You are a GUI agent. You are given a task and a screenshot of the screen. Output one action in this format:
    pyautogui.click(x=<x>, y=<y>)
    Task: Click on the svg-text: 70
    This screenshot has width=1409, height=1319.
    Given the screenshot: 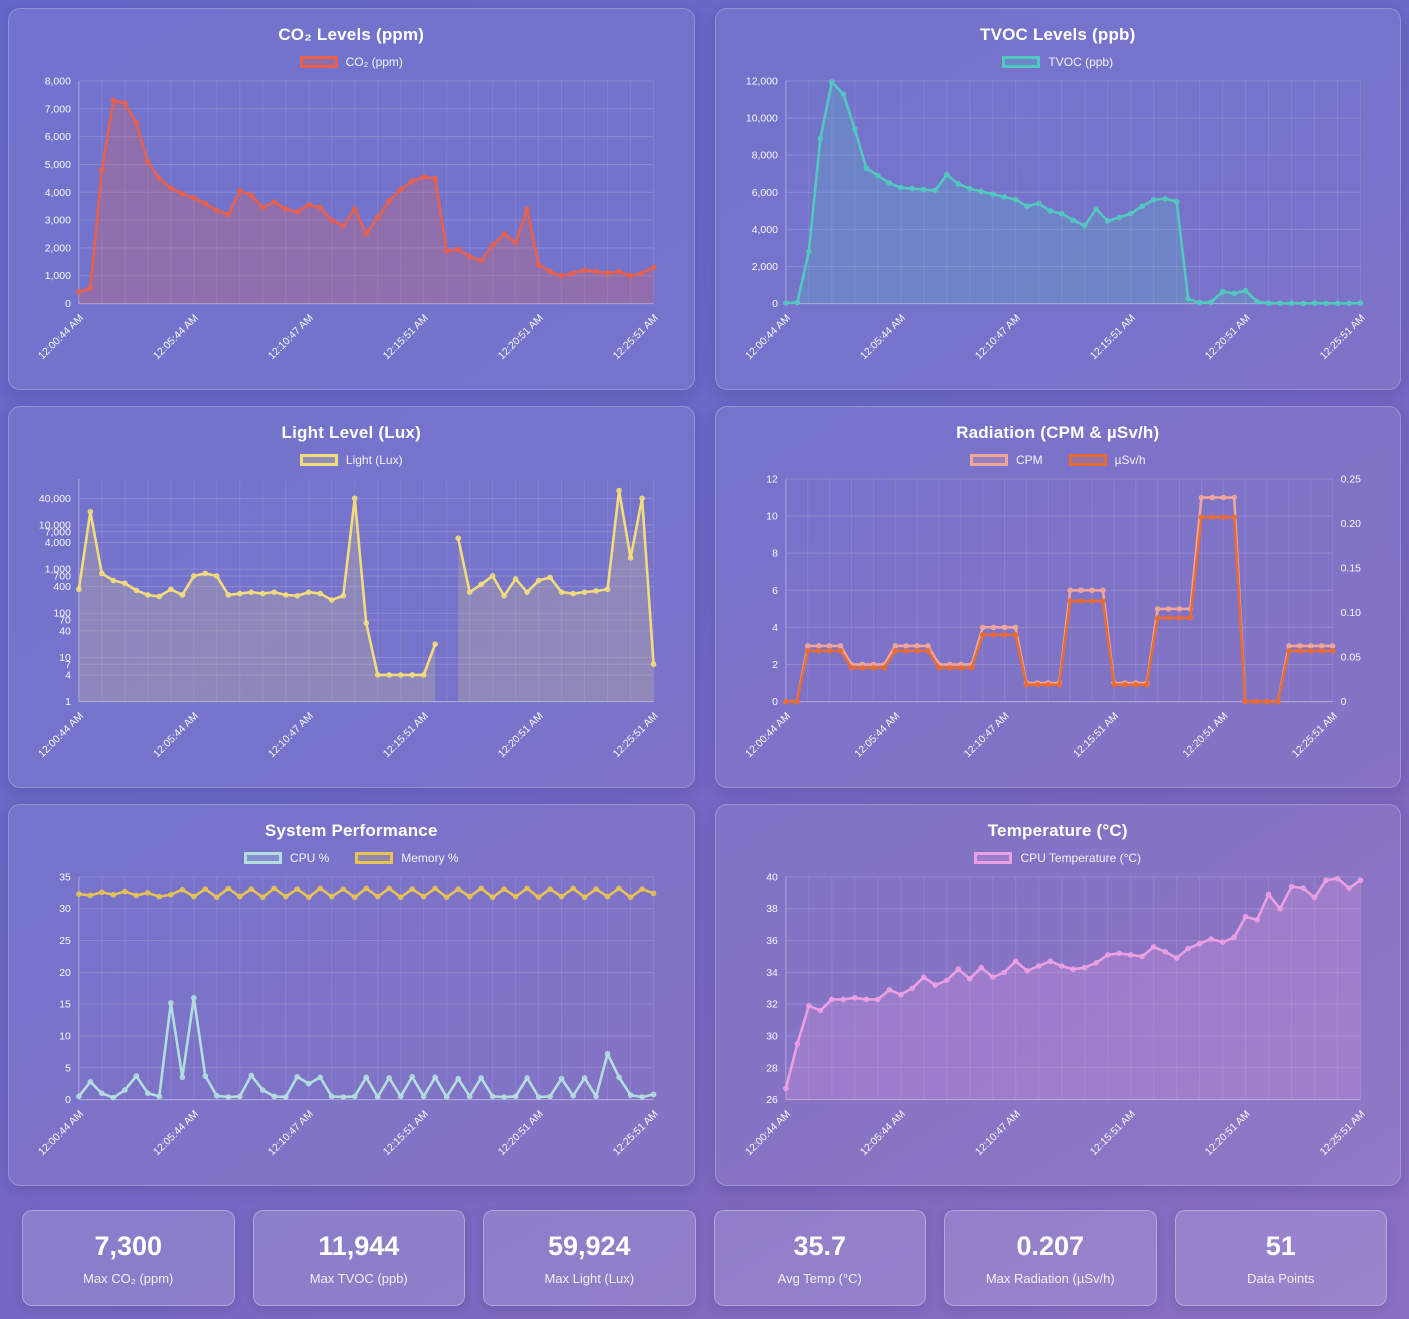 What is the action you would take?
    pyautogui.click(x=65, y=620)
    